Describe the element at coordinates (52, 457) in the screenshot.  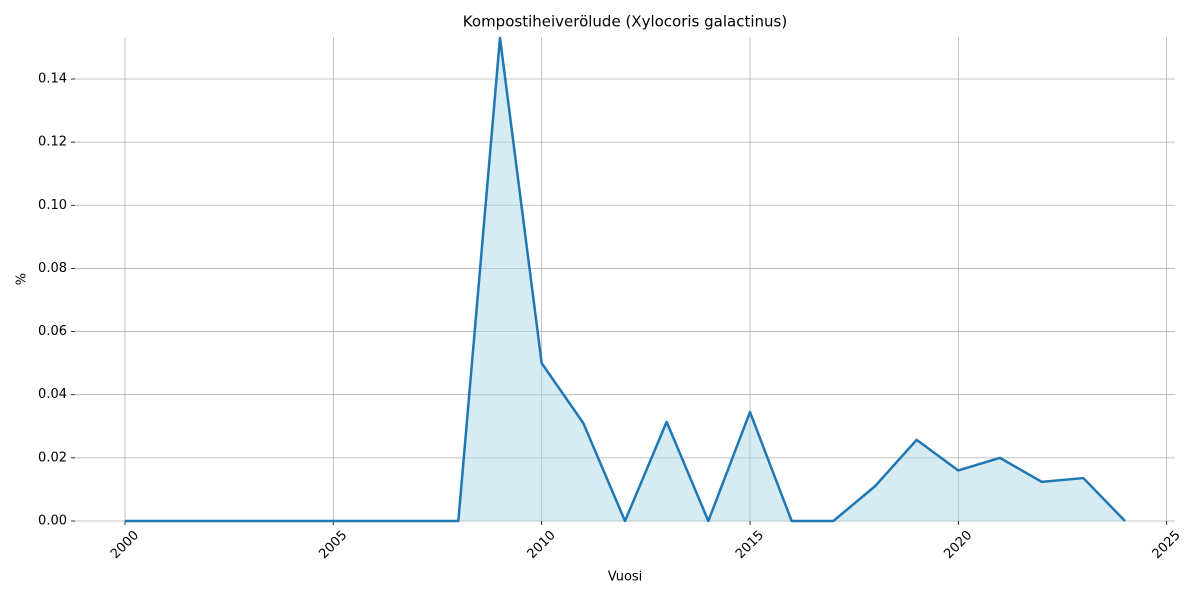
I see `y-tick-label: 0.02` at that location.